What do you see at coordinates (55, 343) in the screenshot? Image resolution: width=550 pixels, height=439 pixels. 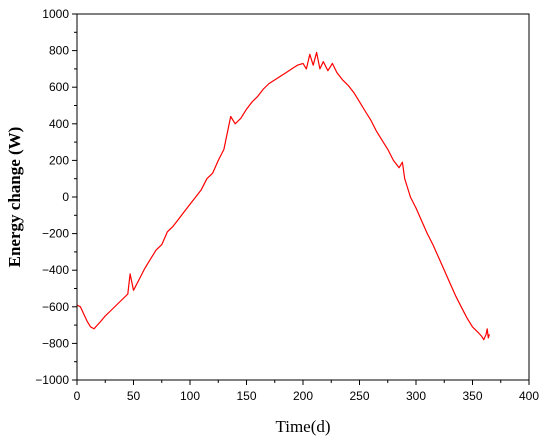 I see `y-tick-label: −800` at bounding box center [55, 343].